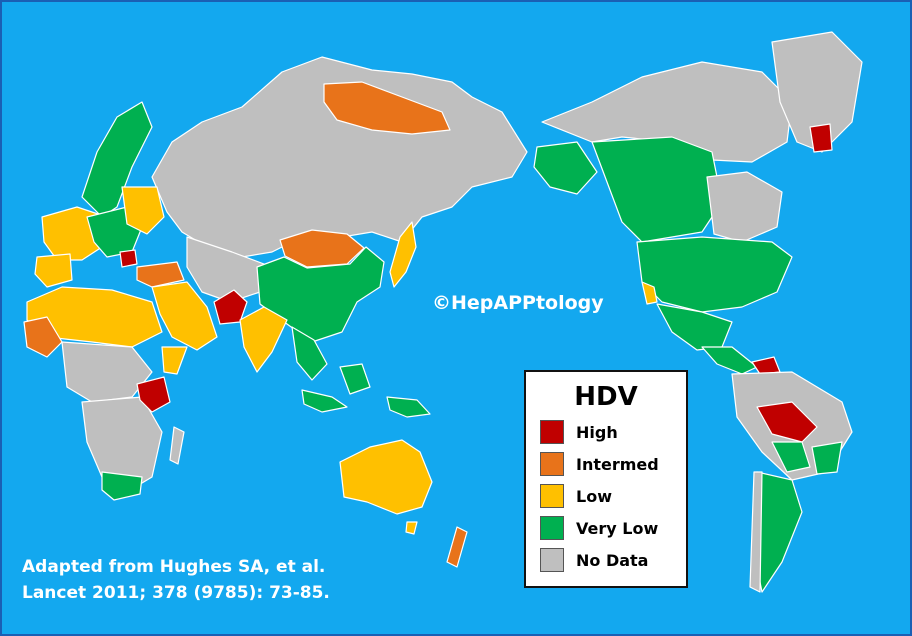 The height and width of the screenshot is (636, 912). Describe the element at coordinates (177, 445) in the screenshot. I see `region-madagascar` at that location.